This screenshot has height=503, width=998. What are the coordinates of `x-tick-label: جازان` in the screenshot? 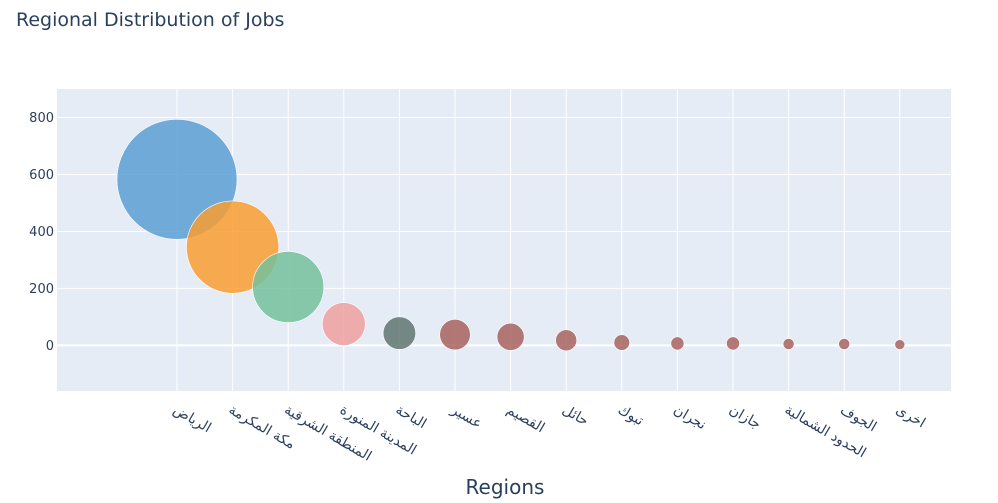 It's located at (744, 417).